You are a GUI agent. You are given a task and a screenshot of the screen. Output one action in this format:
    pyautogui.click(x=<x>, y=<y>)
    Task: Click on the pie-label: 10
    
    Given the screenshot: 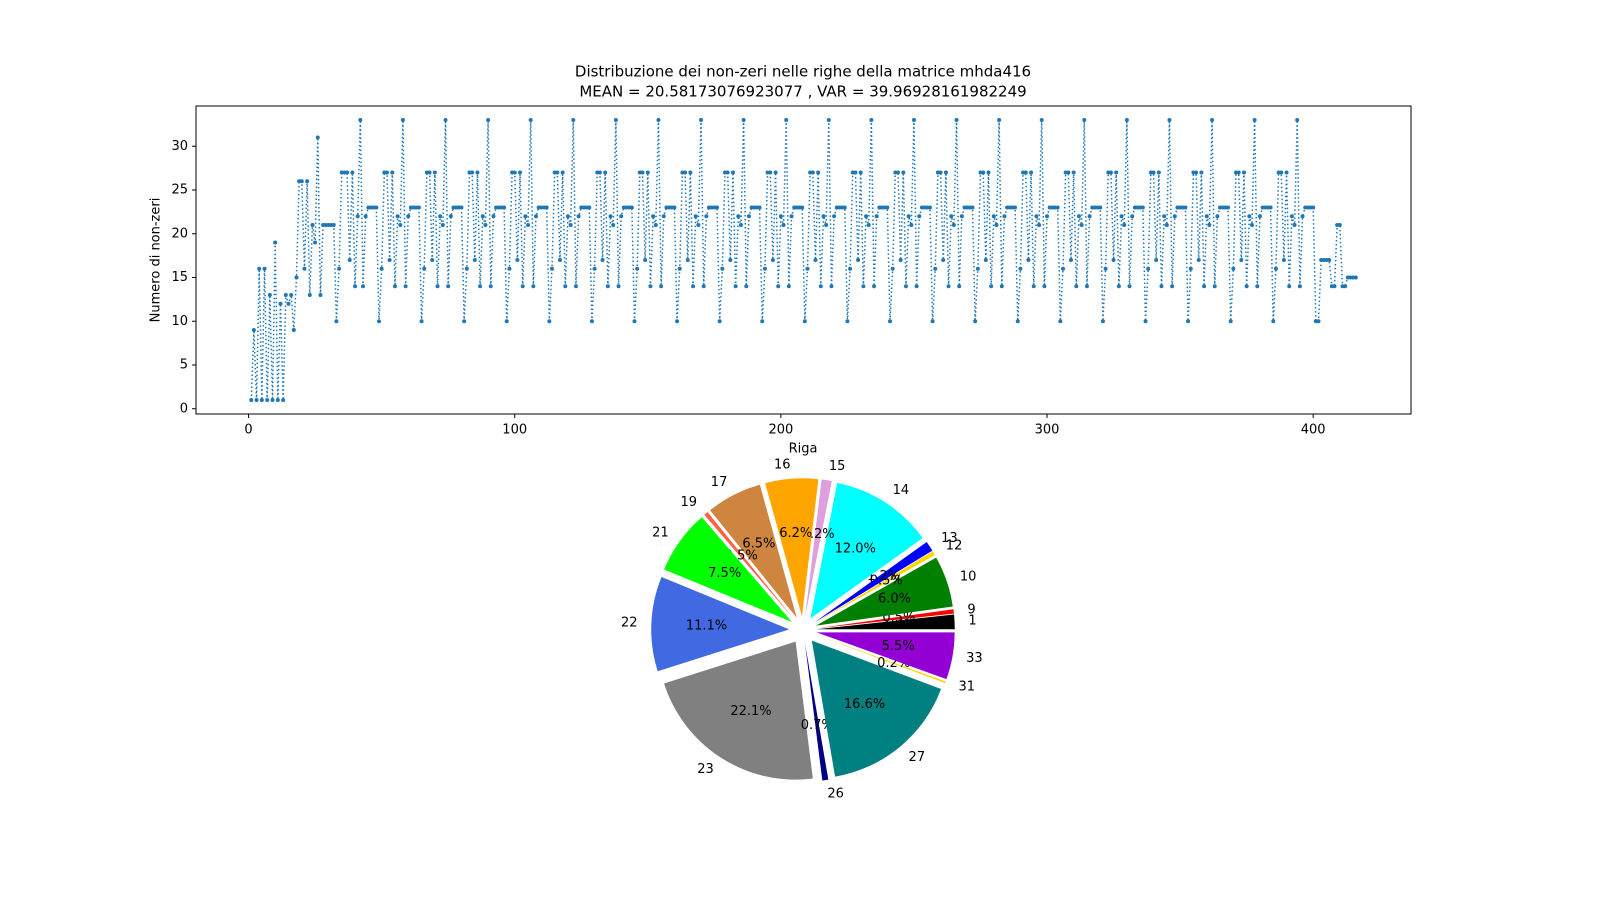 What is the action you would take?
    pyautogui.click(x=968, y=576)
    